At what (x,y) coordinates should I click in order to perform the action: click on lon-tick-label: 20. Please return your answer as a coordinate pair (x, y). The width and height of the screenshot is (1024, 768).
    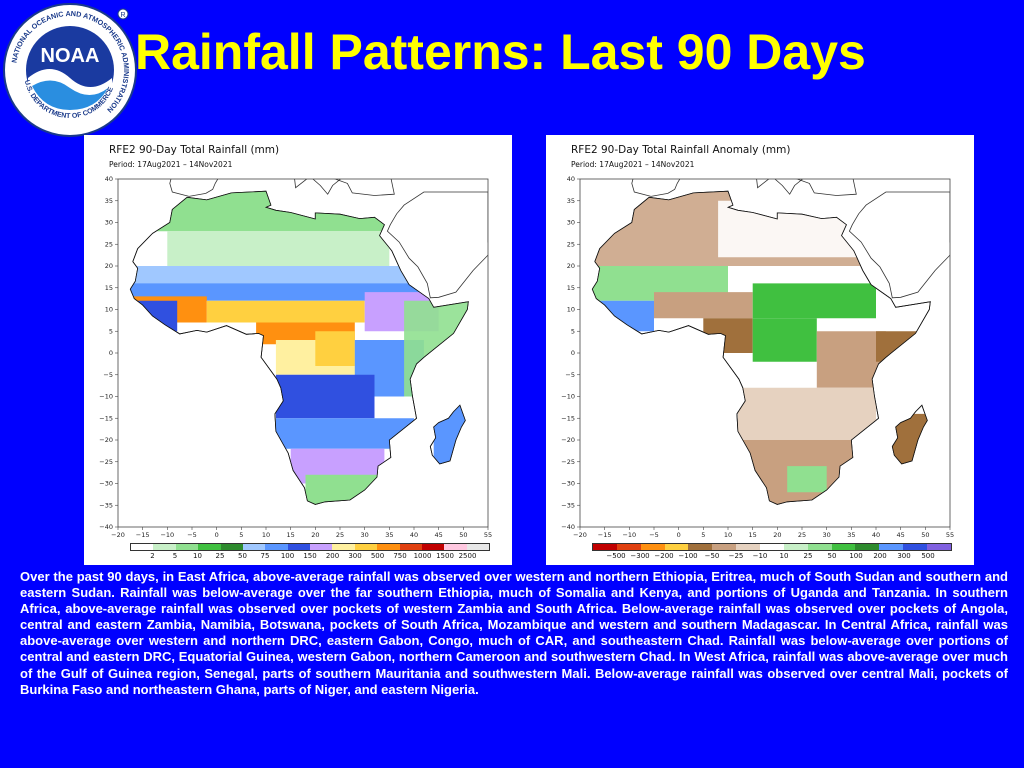
    Looking at the image, I should click on (315, 535).